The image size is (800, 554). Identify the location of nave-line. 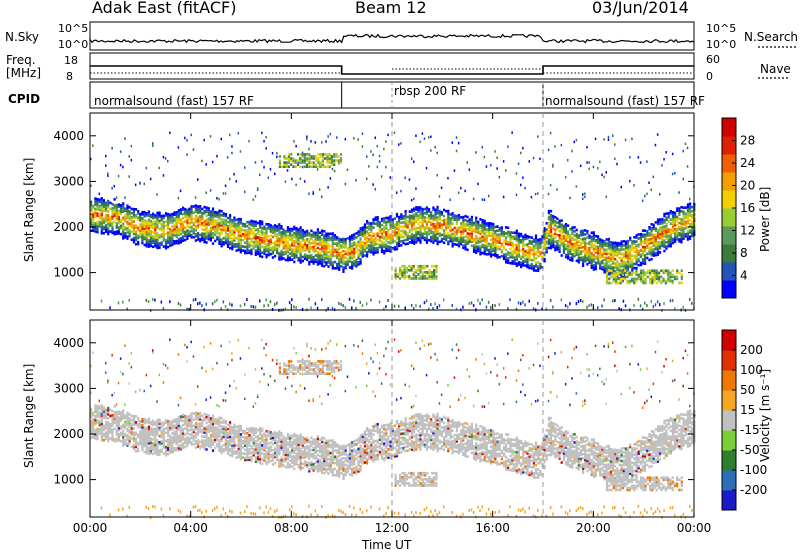
(392, 71).